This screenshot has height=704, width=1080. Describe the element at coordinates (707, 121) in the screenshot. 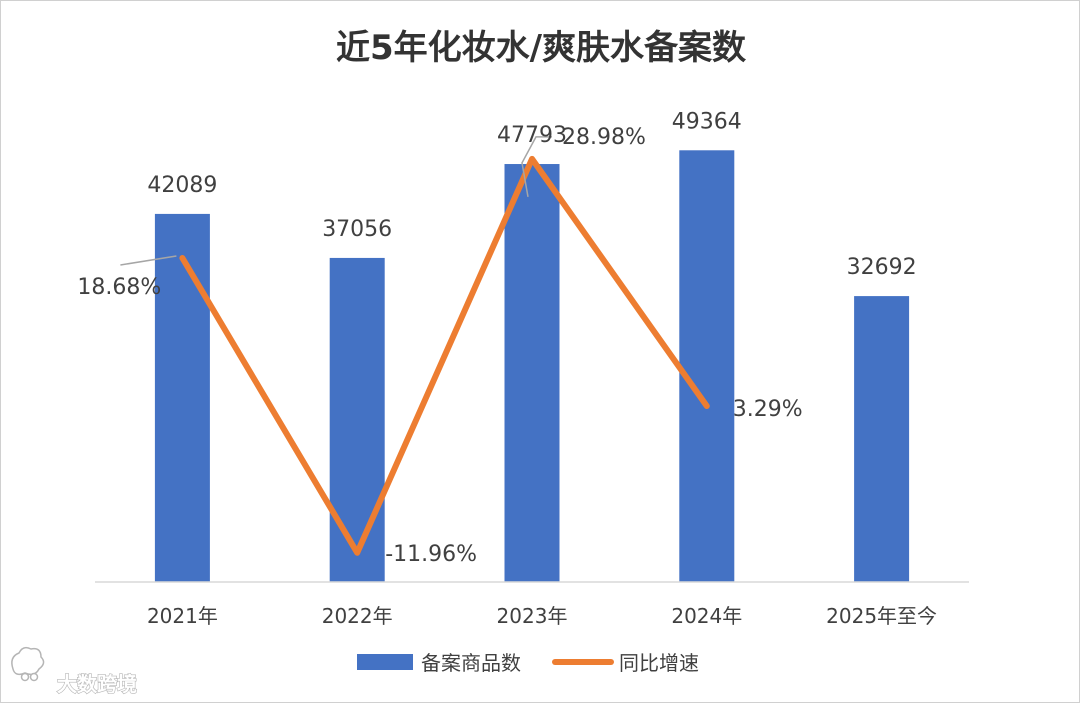

I see `bar-value-label-3: 49364` at that location.